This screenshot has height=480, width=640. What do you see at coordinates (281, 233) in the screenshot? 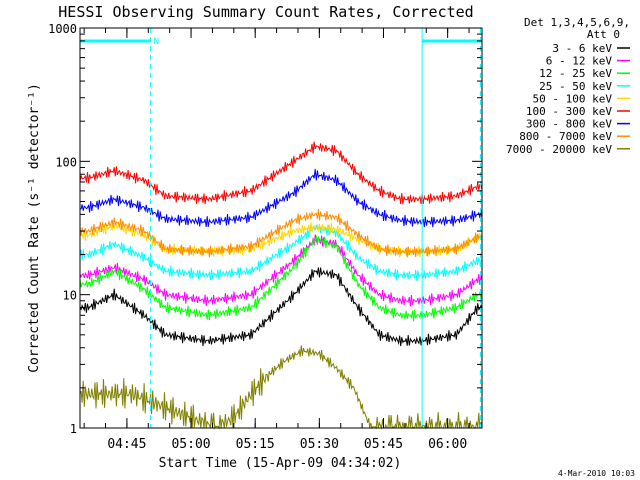
I see `series-8-line` at bounding box center [281, 233].